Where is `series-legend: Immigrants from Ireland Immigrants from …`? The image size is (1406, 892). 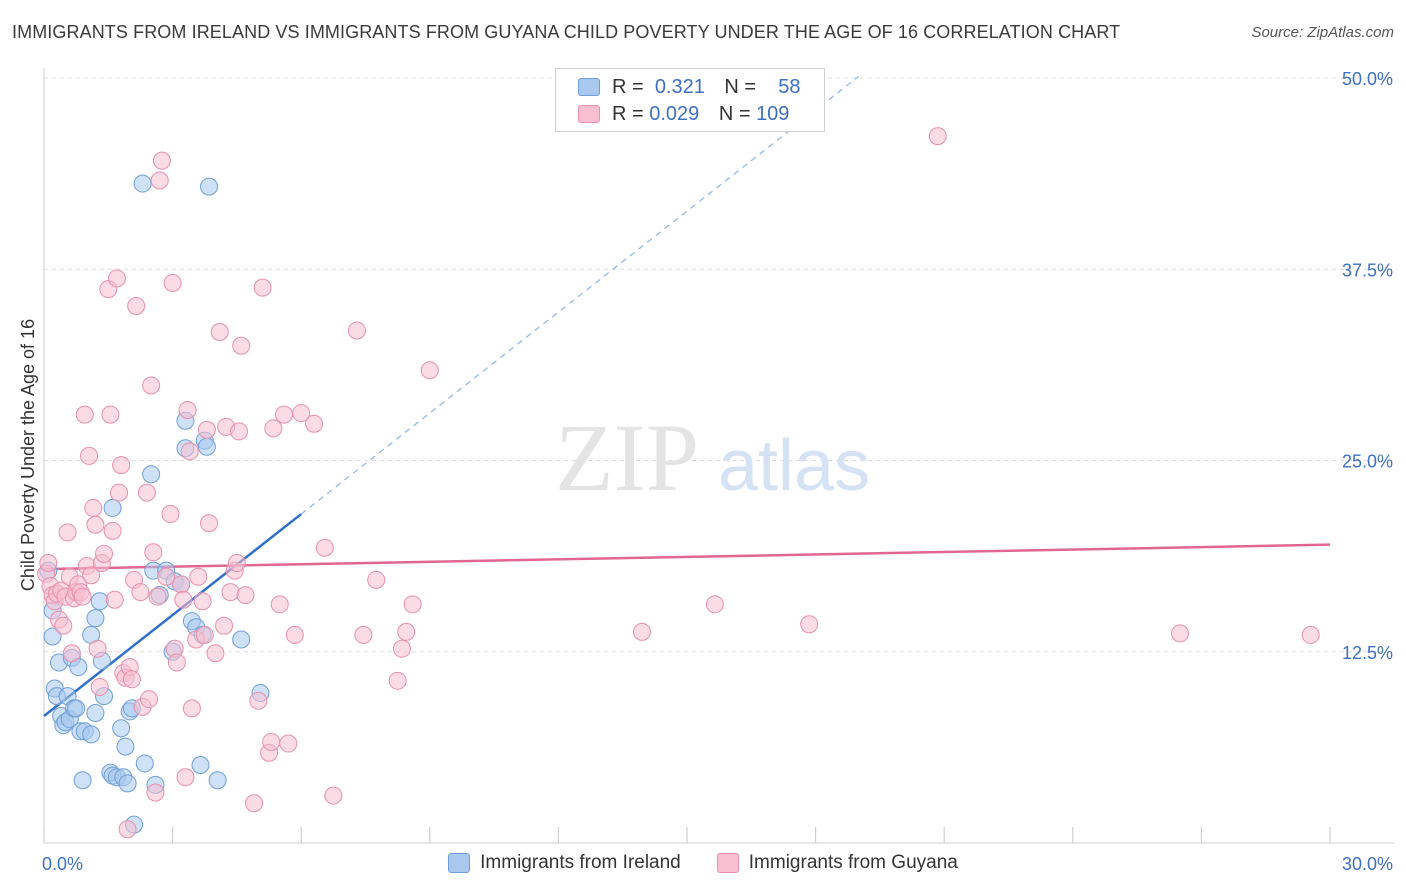 series-legend: Immigrants from Ireland Immigrants from … is located at coordinates (703, 863).